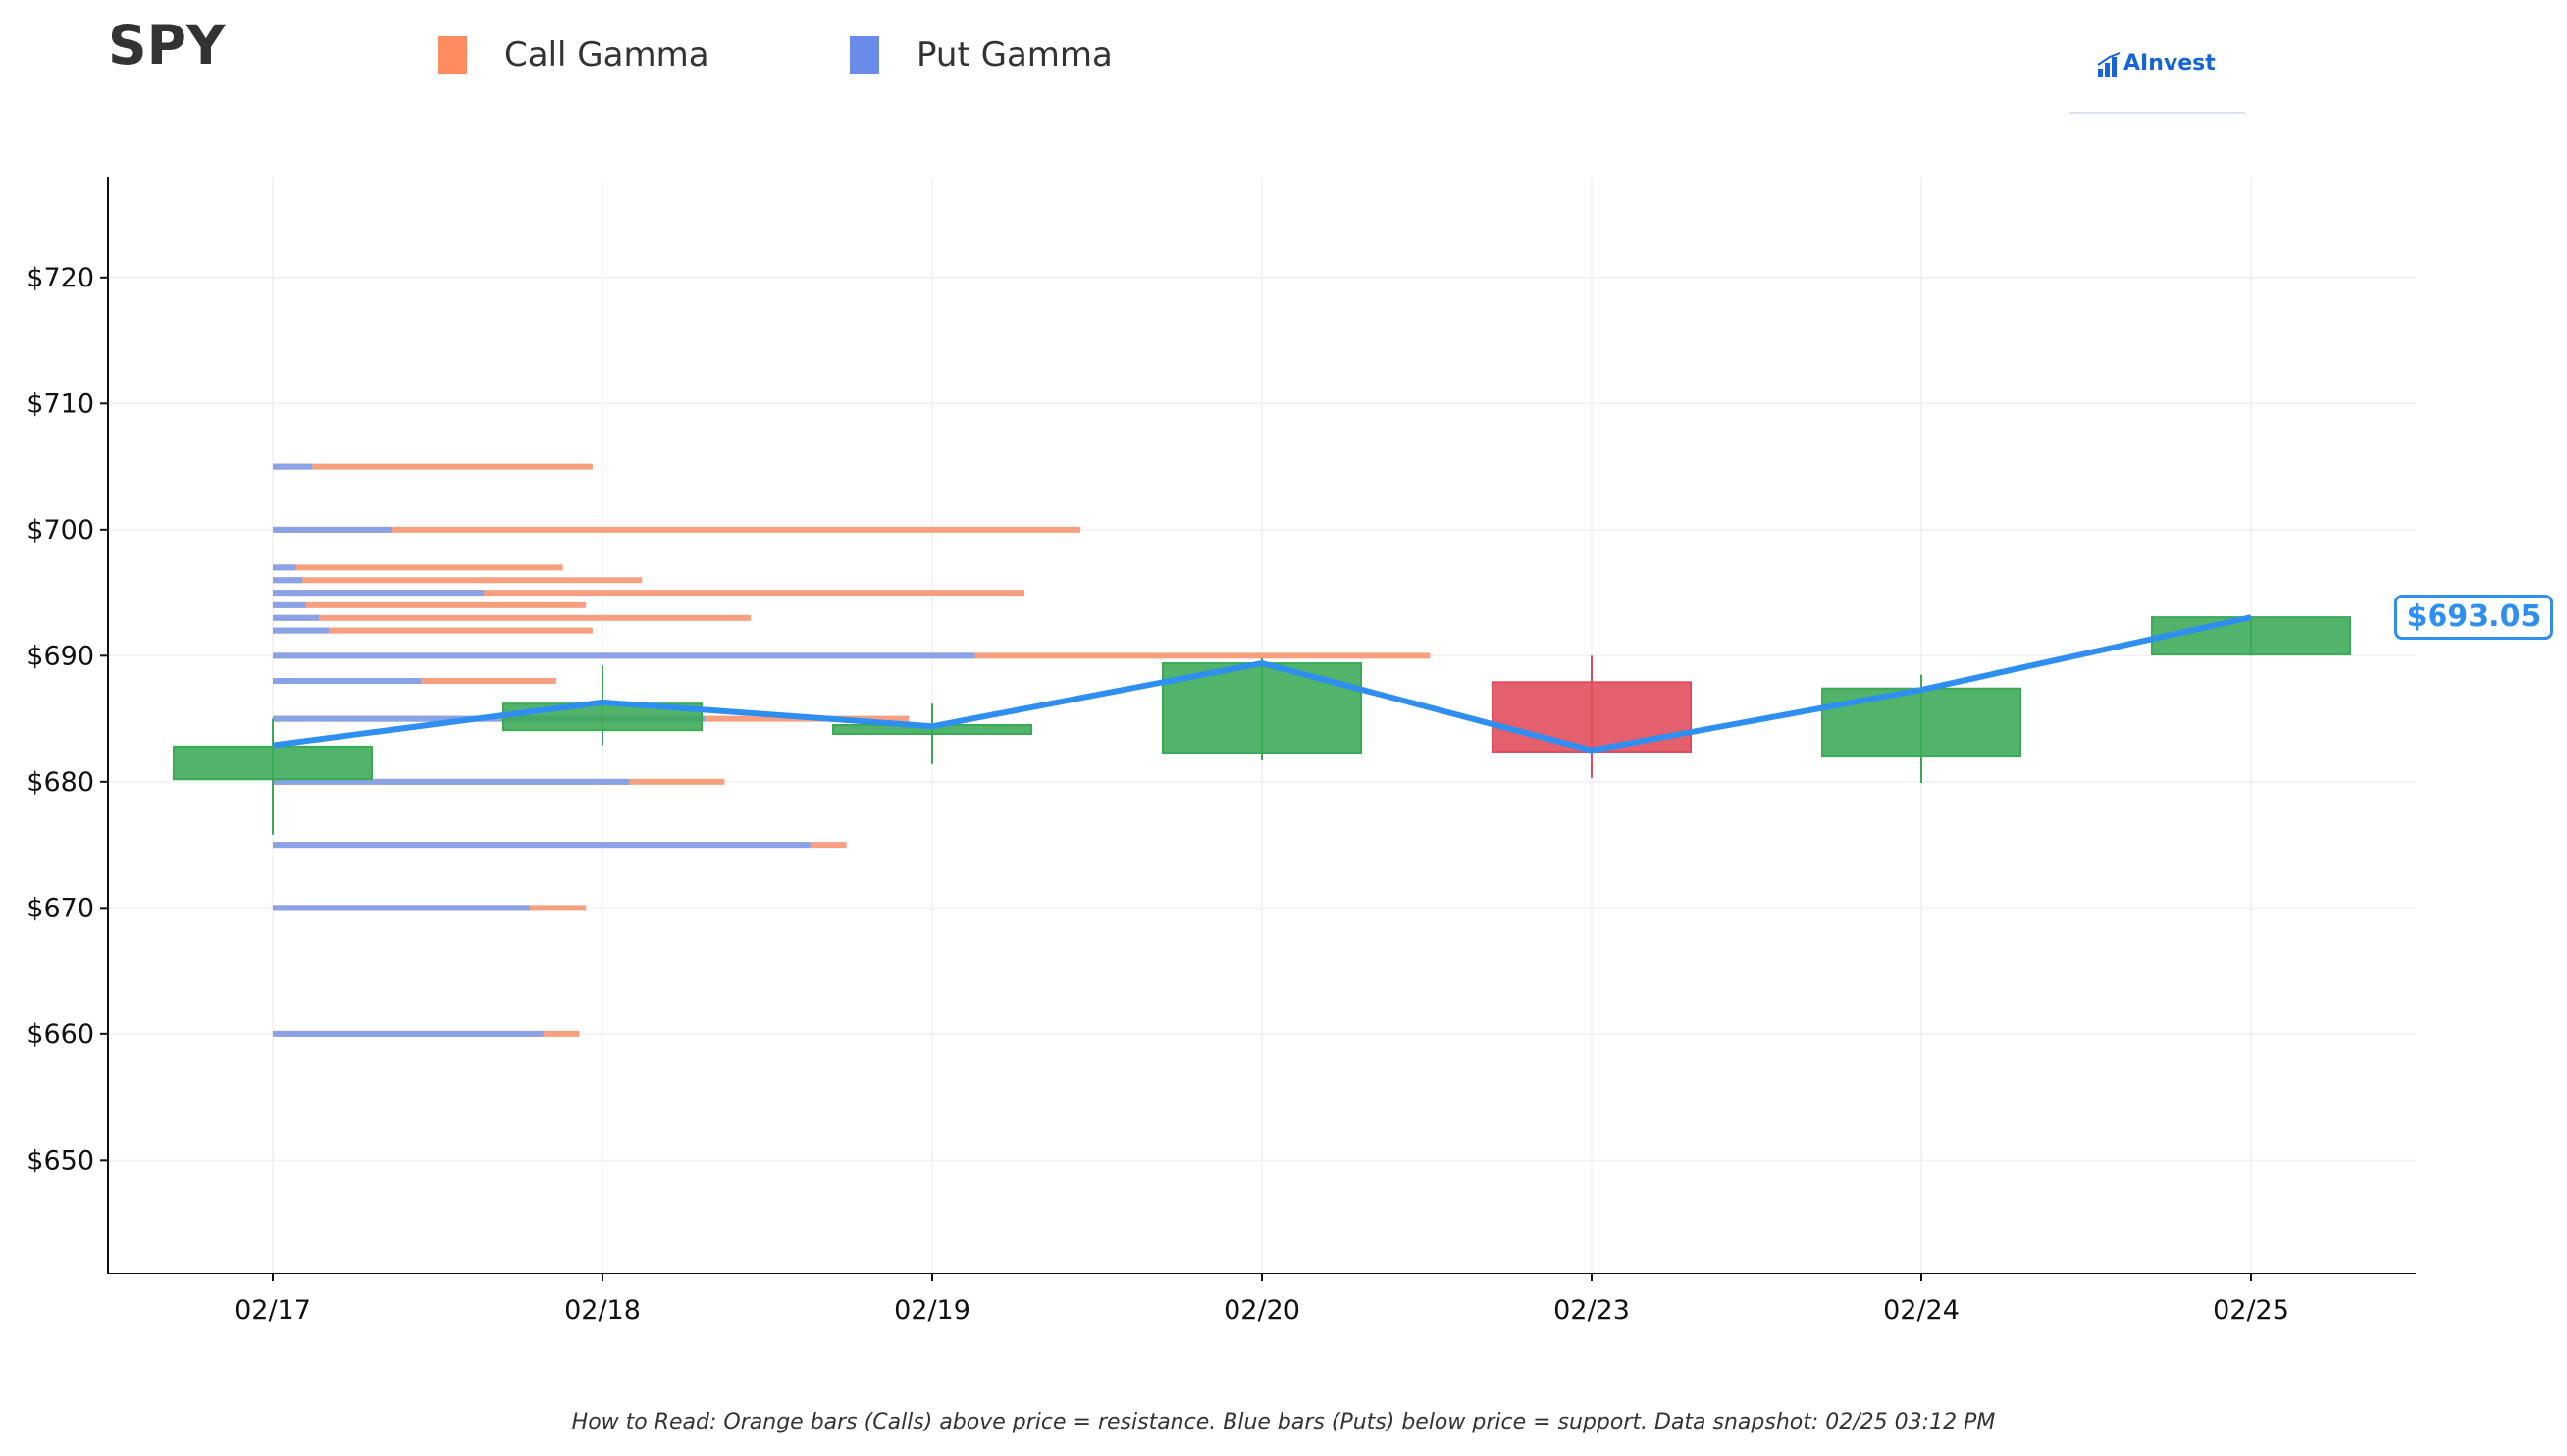 This screenshot has height=1456, width=2567. Describe the element at coordinates (865, 55) in the screenshot. I see `put-gamma-swatch` at that location.